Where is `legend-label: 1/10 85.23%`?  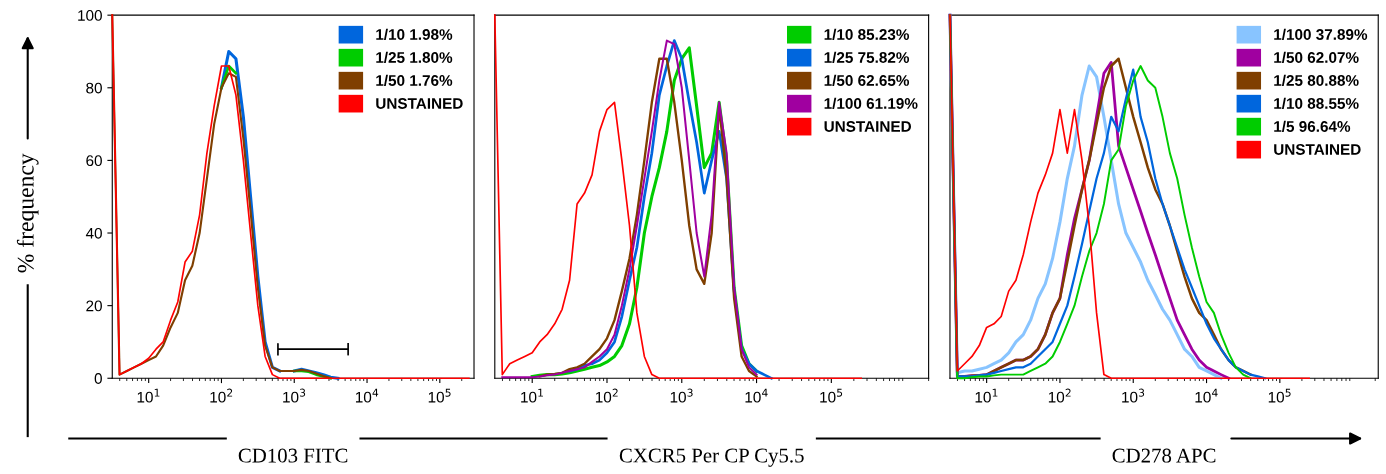
legend-label: 1/10 85.23% is located at coordinates (867, 34).